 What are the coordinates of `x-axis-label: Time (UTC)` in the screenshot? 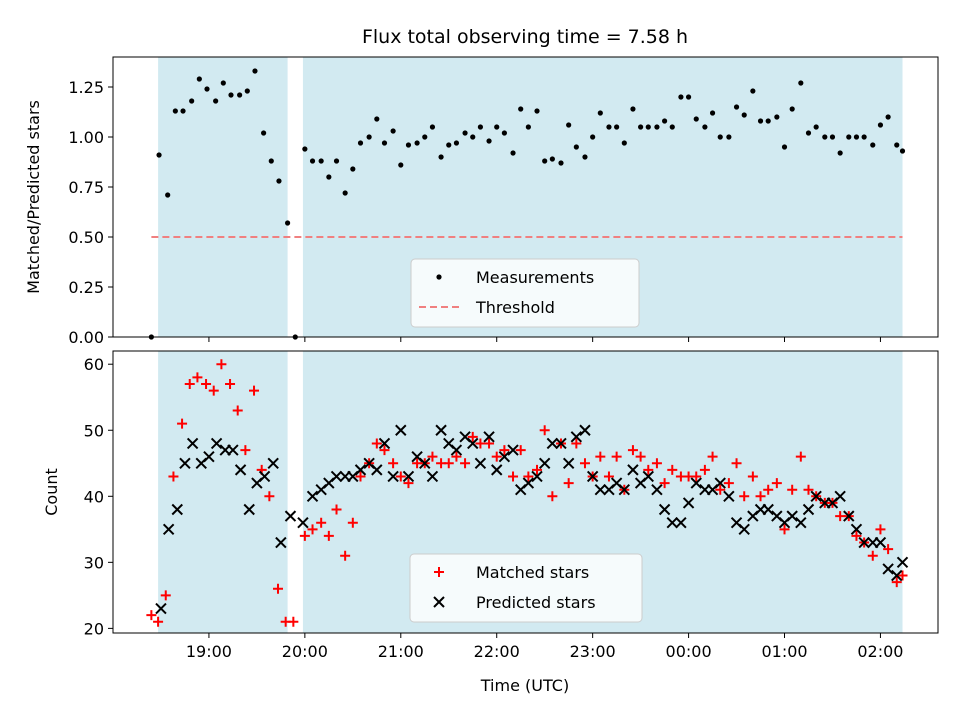 It's located at (524, 685).